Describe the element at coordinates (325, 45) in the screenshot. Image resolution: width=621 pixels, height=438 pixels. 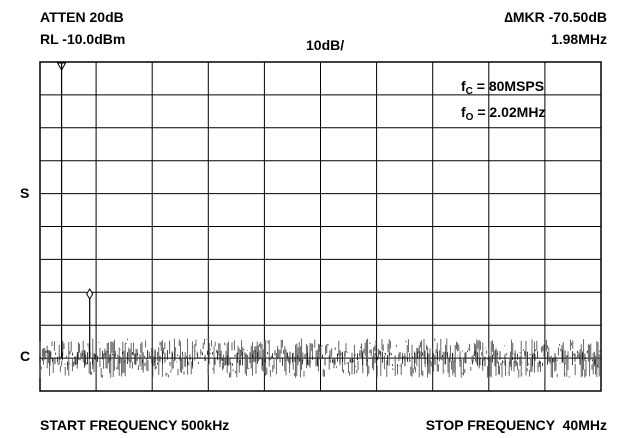
I see `scale-label: 10dB/` at that location.